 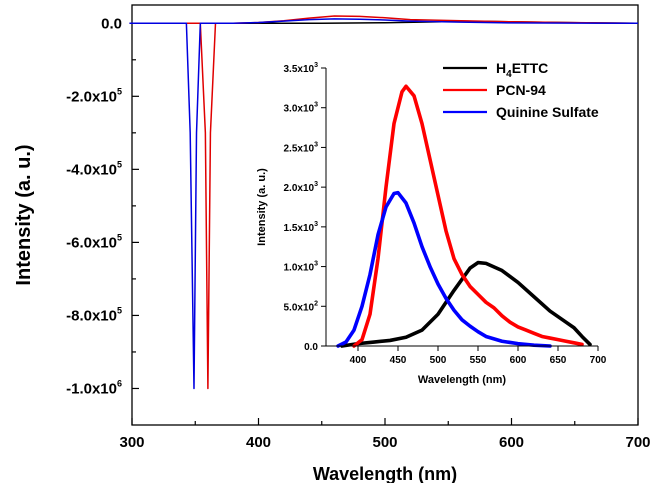 I want to click on legend: H4ETTC PCN-94 Quinine Sulfate, so click(x=521, y=90).